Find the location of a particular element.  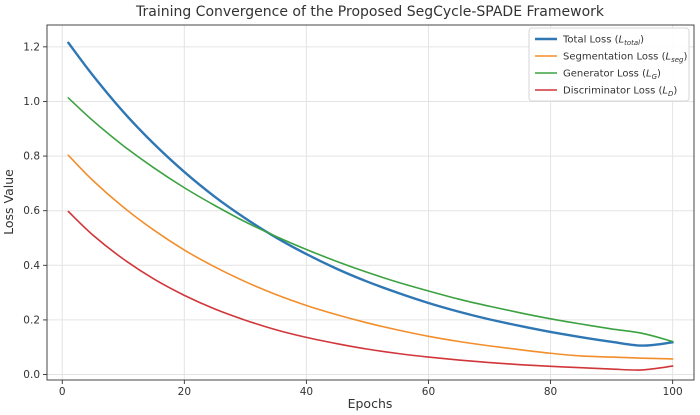

legend-box is located at coordinates (609, 64).